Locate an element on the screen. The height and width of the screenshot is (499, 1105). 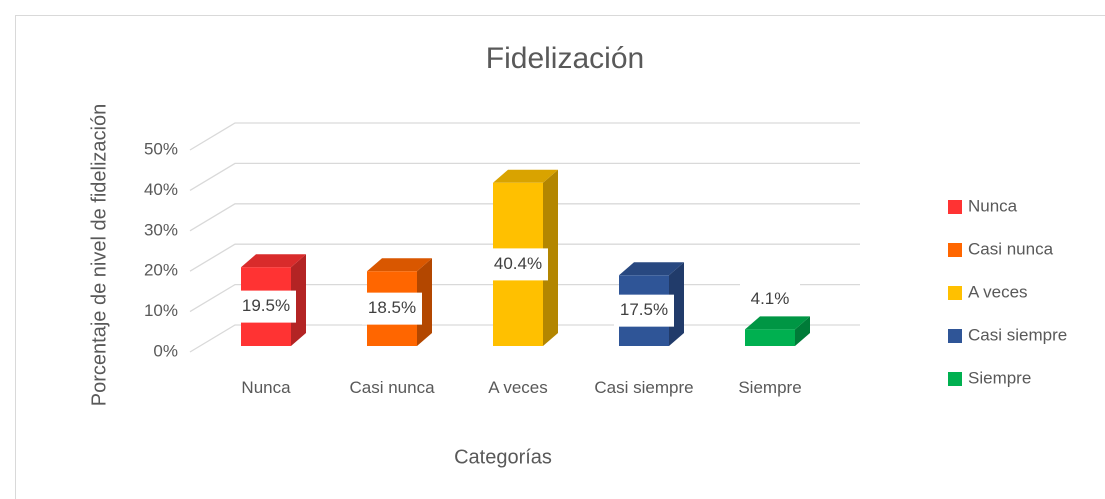
x-tick-label: A veces is located at coordinates (518, 387).